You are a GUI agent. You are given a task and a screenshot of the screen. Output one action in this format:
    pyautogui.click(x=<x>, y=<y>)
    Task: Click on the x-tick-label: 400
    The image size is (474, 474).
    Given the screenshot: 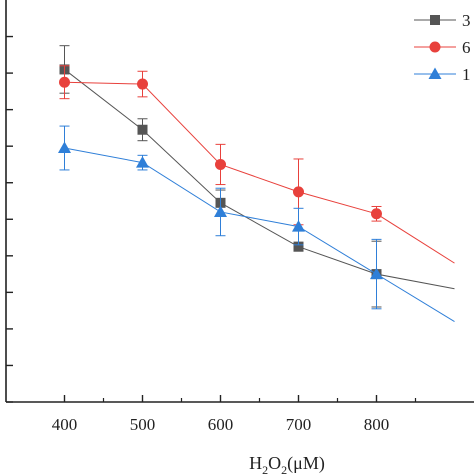 What is the action you would take?
    pyautogui.click(x=65, y=424)
    